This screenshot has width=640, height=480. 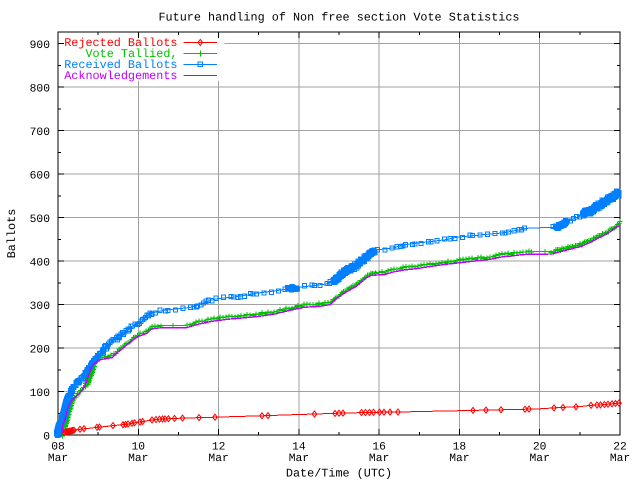 I want to click on svg-text: 900, so click(x=40, y=46).